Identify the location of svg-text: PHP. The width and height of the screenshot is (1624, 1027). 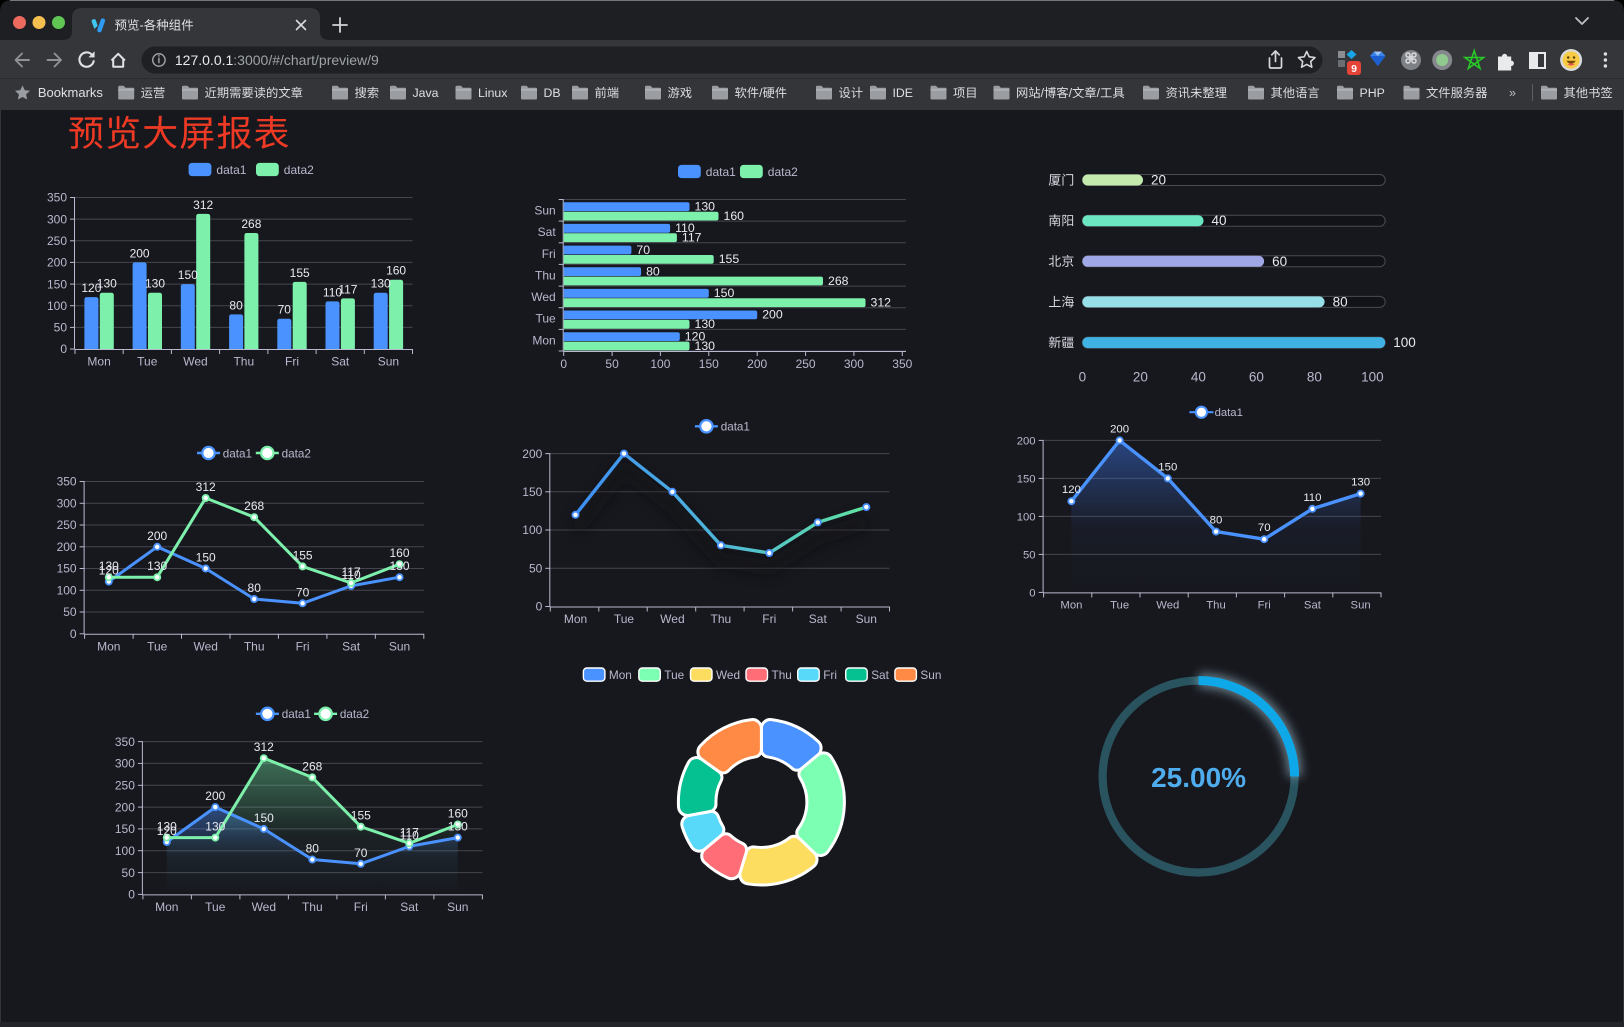
(1372, 93).